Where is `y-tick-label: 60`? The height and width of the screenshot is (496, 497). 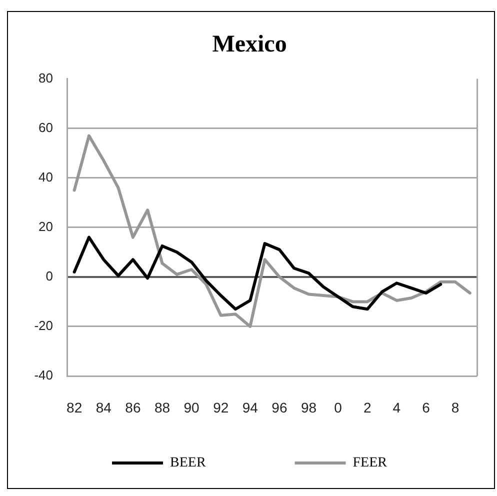
y-tick-label: 60 is located at coordinates (45, 127).